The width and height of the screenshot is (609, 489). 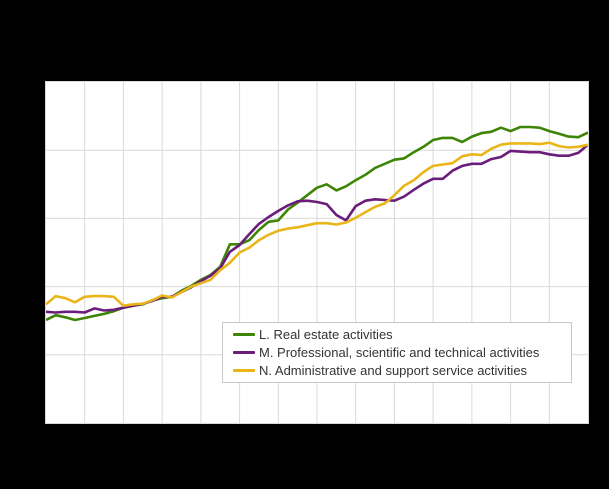 I want to click on legend-line-swatch-yellow, so click(x=244, y=370).